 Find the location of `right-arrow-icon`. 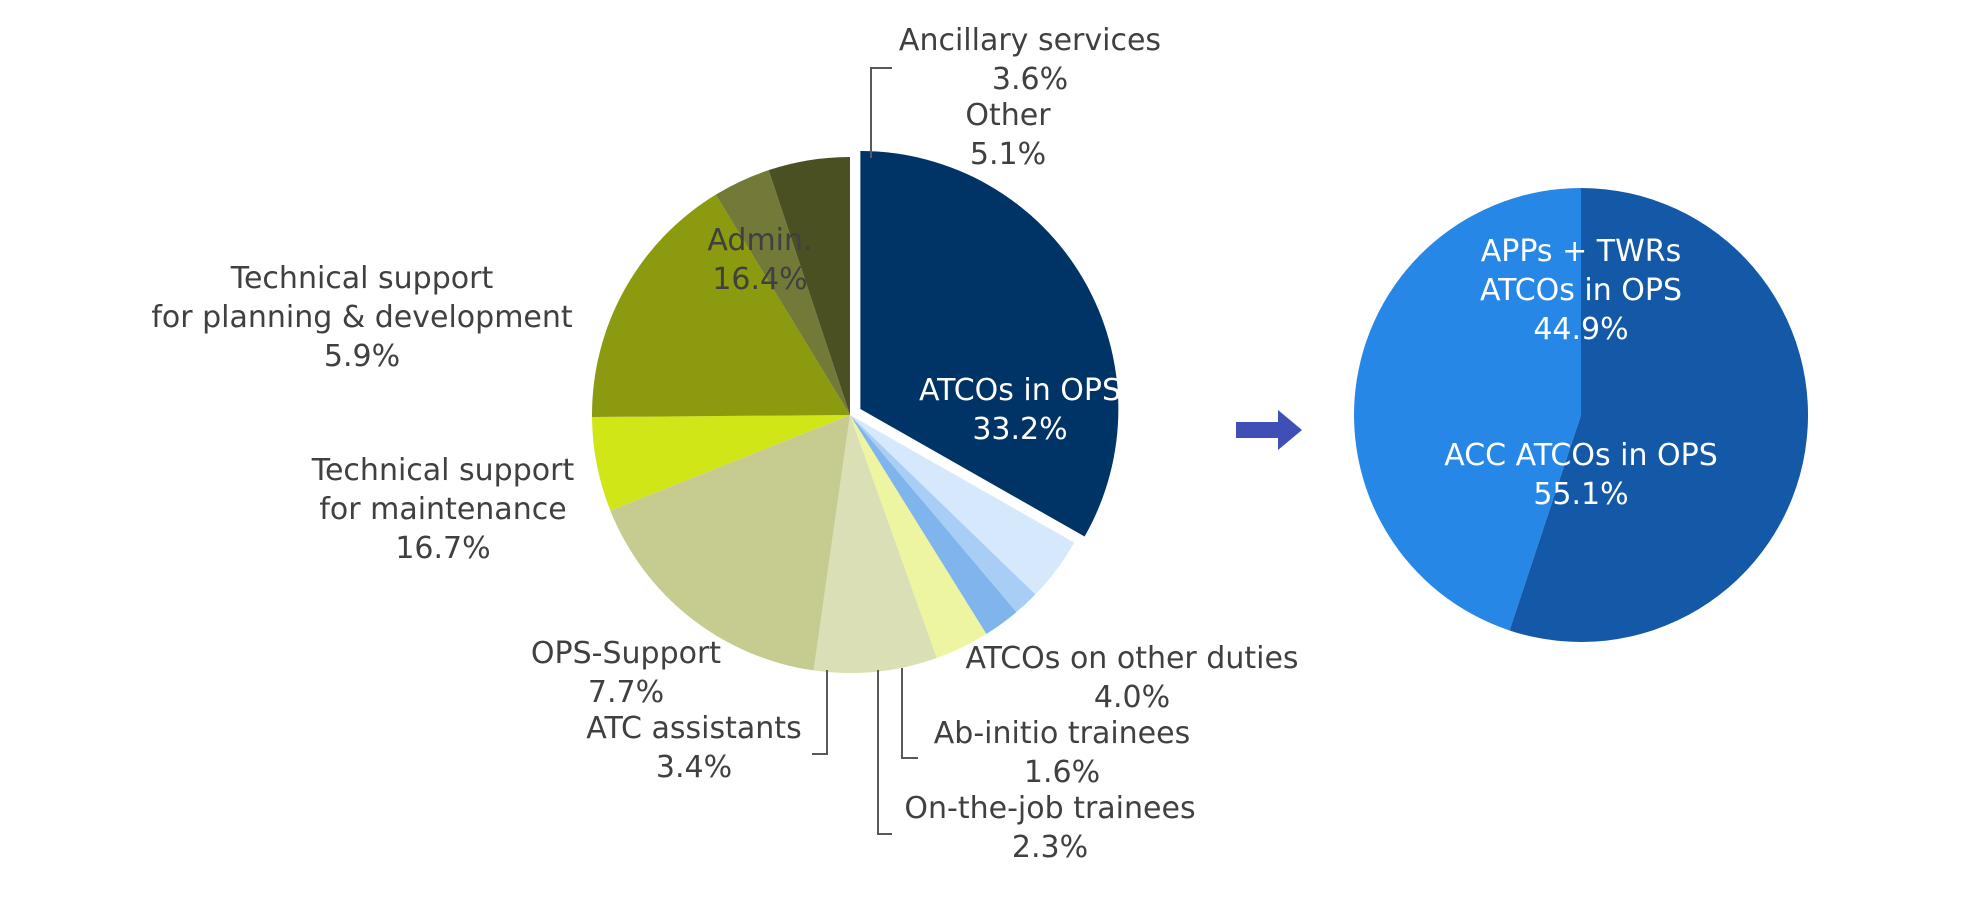

right-arrow-icon is located at coordinates (1269, 430).